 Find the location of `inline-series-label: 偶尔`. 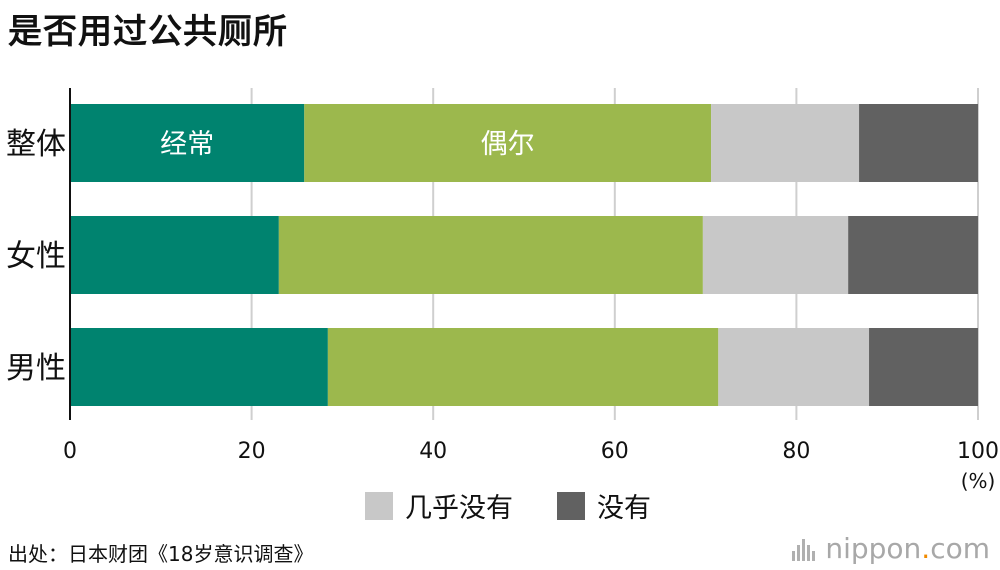

inline-series-label: 偶尔 is located at coordinates (508, 144).